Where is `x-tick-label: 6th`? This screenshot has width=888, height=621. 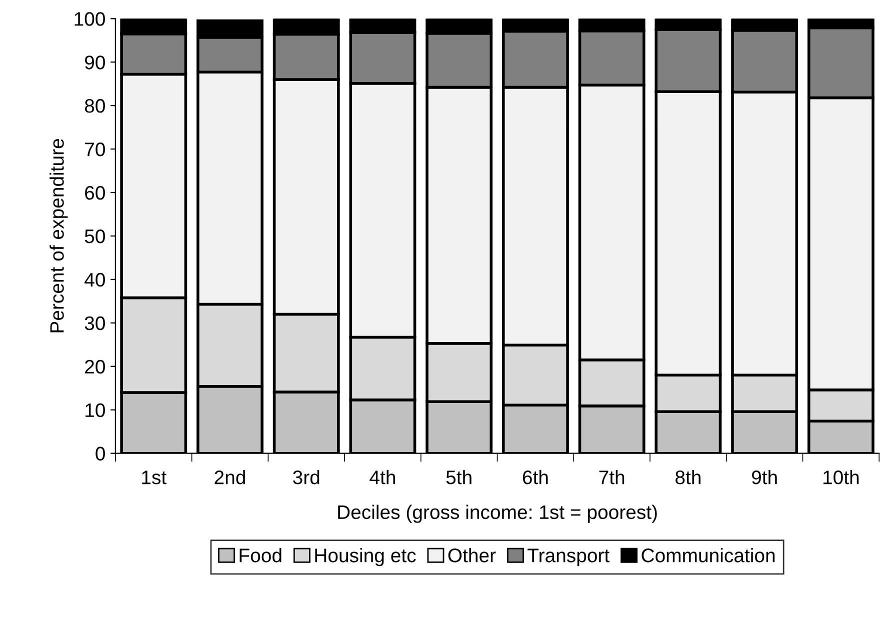 x-tick-label: 6th is located at coordinates (535, 477).